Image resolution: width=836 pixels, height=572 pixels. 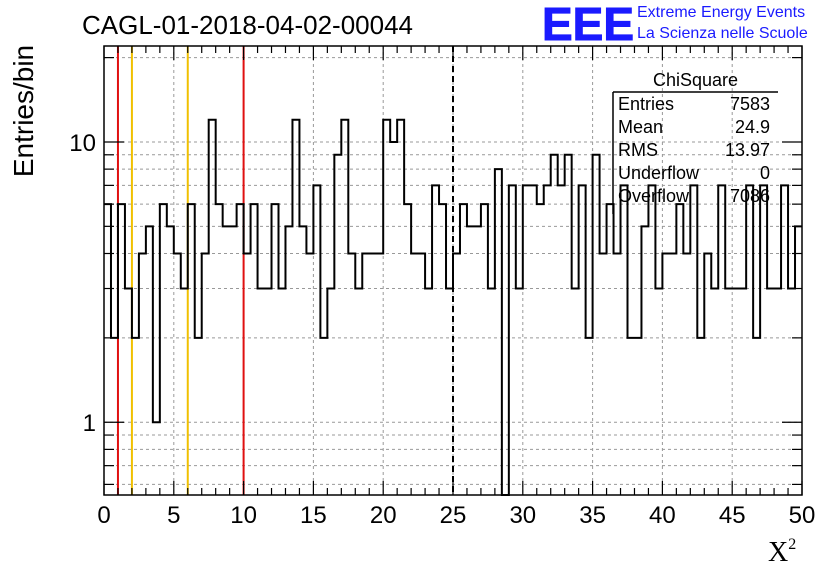 What do you see at coordinates (522, 515) in the screenshot?
I see `x-tick-label: 30` at bounding box center [522, 515].